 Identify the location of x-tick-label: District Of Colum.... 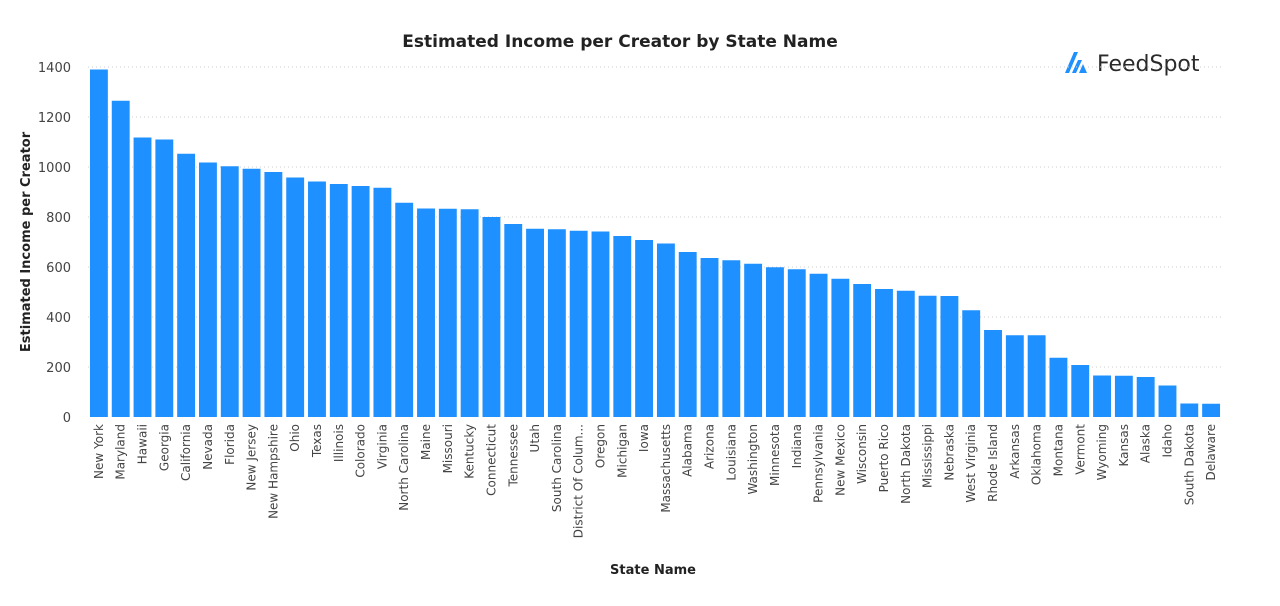
(579, 481).